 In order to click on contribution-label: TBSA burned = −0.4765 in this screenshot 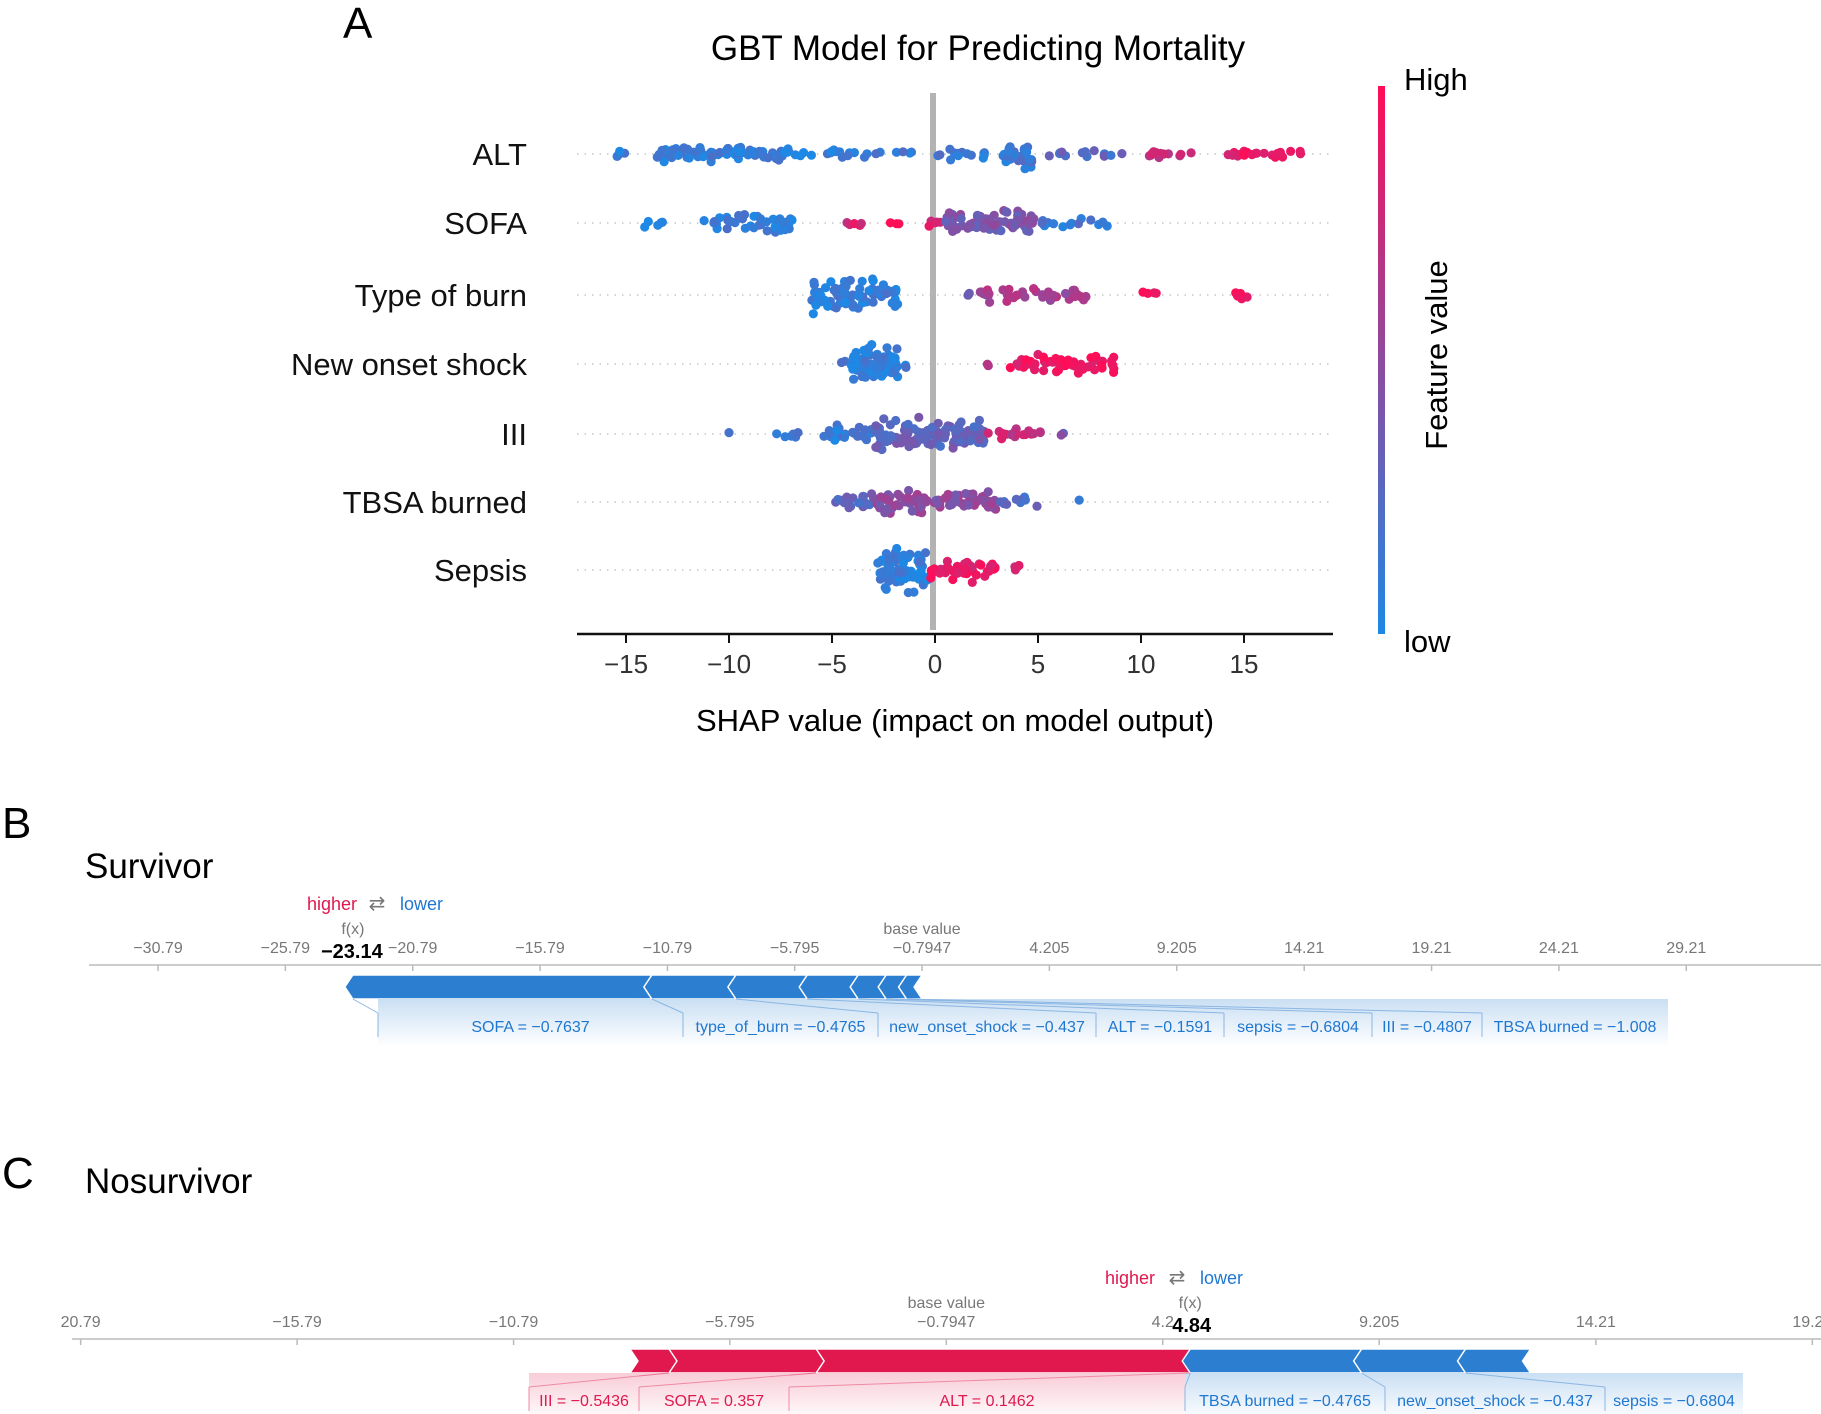, I will do `click(1285, 1401)`.